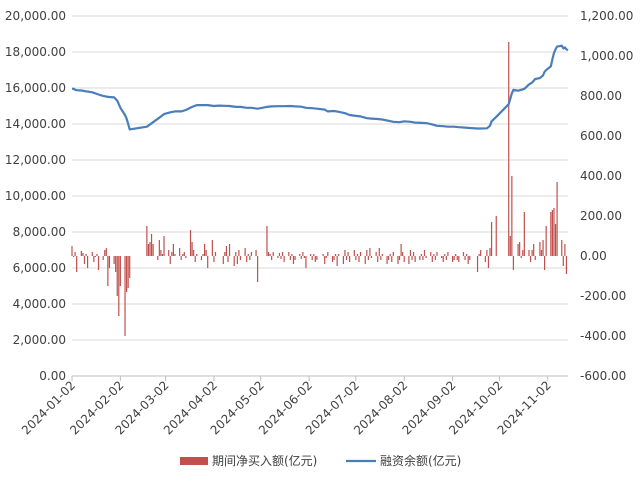 Image resolution: width=640 pixels, height=484 pixels. I want to click on left-axis-tick-label: 20,000.00, so click(35, 16).